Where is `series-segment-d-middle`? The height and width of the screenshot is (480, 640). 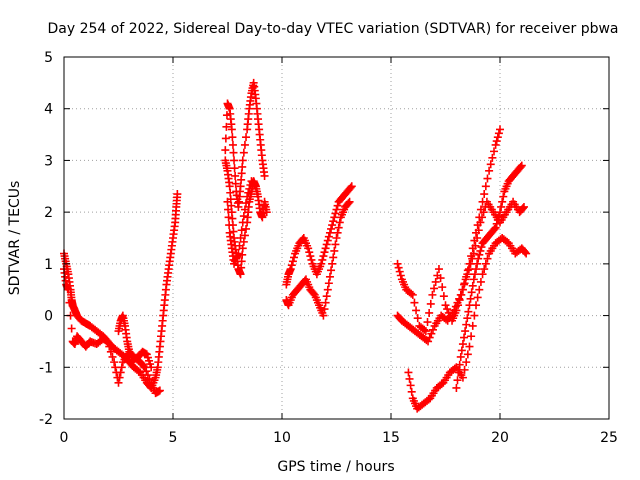 series-segment-d-middle is located at coordinates (460, 271).